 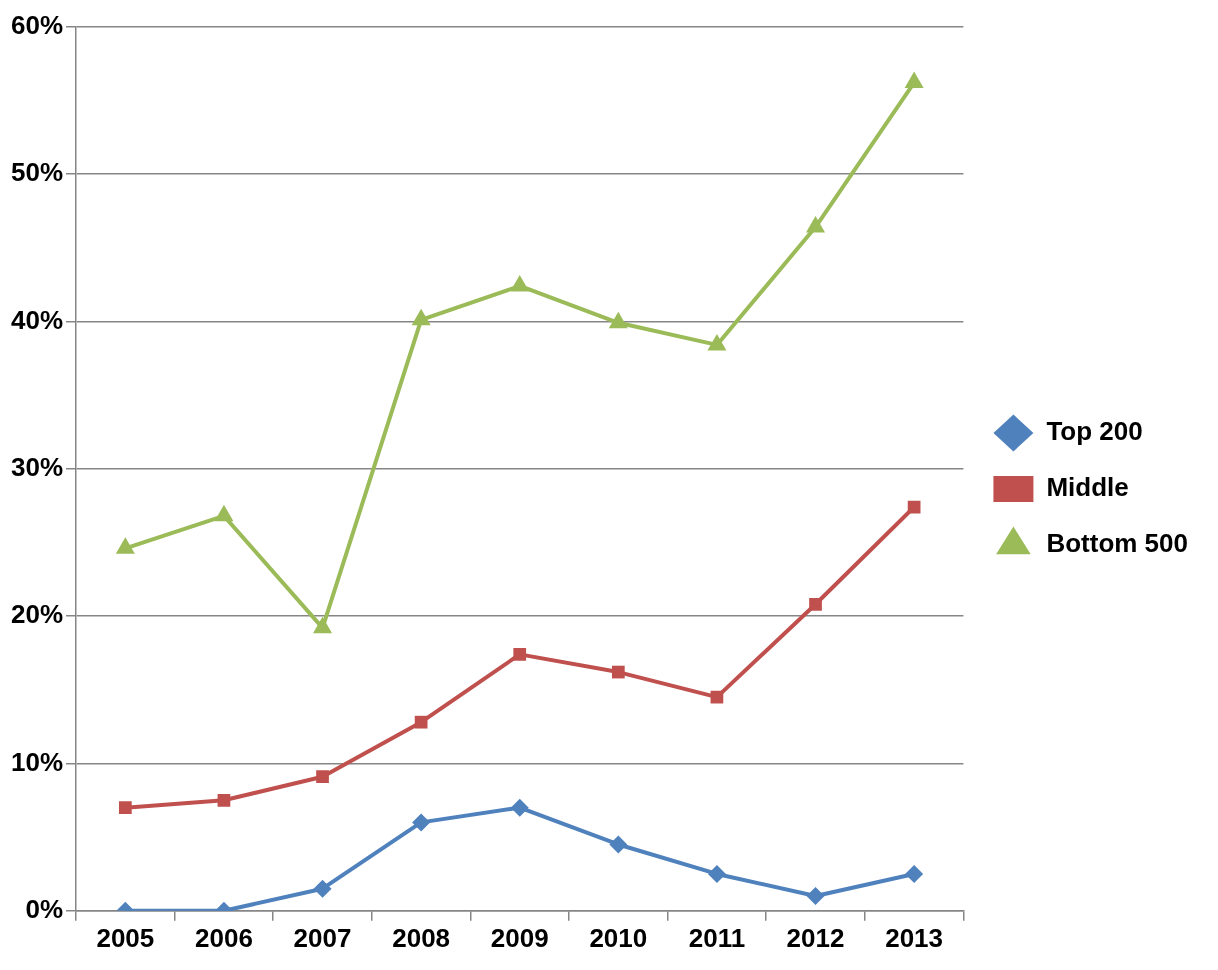 What do you see at coordinates (1094, 431) in the screenshot?
I see `legend-label: Top 200` at bounding box center [1094, 431].